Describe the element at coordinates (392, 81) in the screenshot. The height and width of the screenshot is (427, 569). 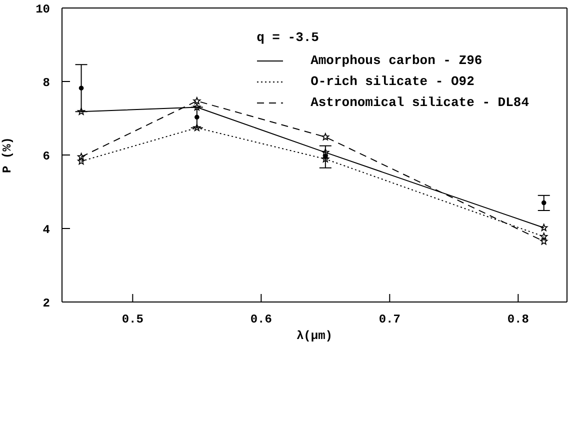
I see `legend-label: O-rich silicate - O92` at that location.